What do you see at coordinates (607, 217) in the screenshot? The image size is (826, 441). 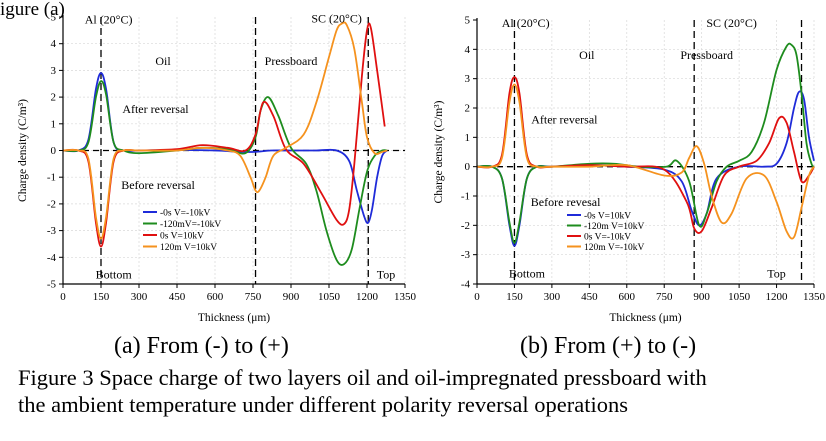 I see `legend-entry-0: -0s V=10kV` at bounding box center [607, 217].